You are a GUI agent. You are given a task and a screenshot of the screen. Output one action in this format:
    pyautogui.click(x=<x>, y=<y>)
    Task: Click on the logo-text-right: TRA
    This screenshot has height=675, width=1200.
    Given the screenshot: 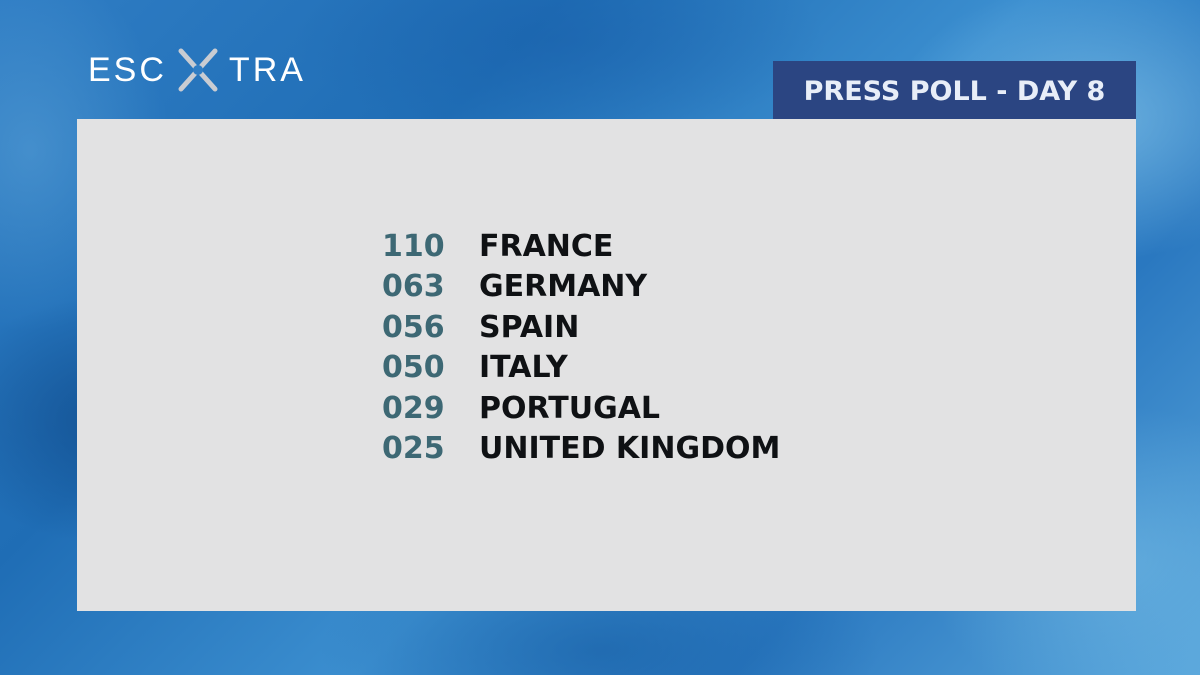 What is the action you would take?
    pyautogui.click(x=267, y=69)
    